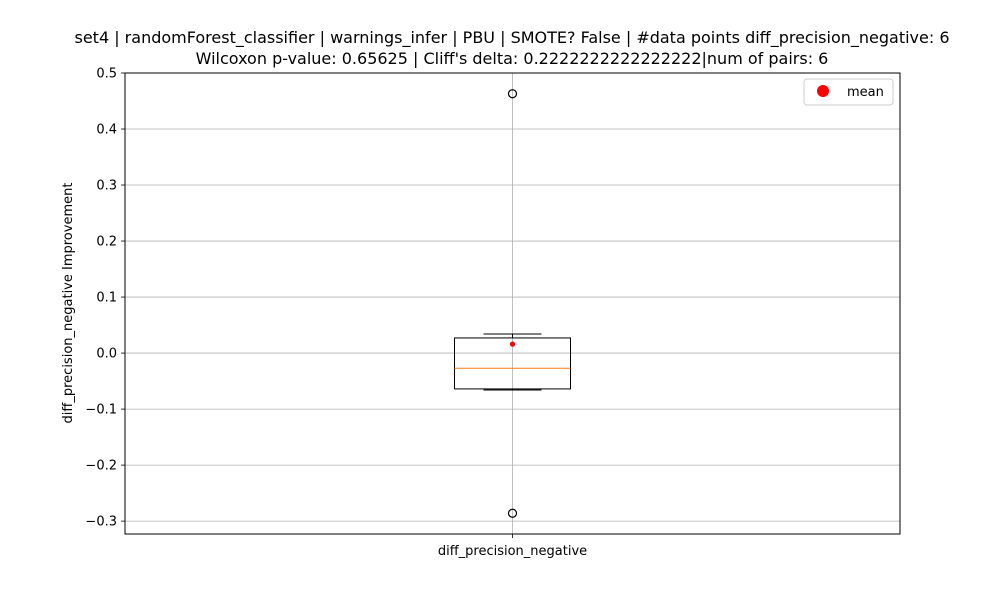  I want to click on legend: mean, so click(848, 92).